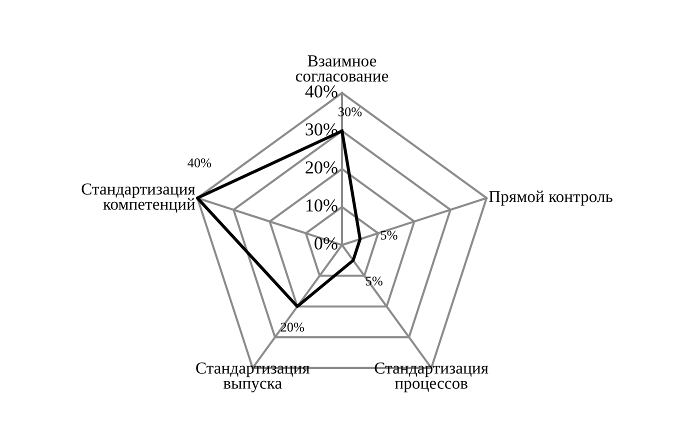  What do you see at coordinates (321, 91) in the screenshot?
I see `y-tick-label: 40%` at bounding box center [321, 91].